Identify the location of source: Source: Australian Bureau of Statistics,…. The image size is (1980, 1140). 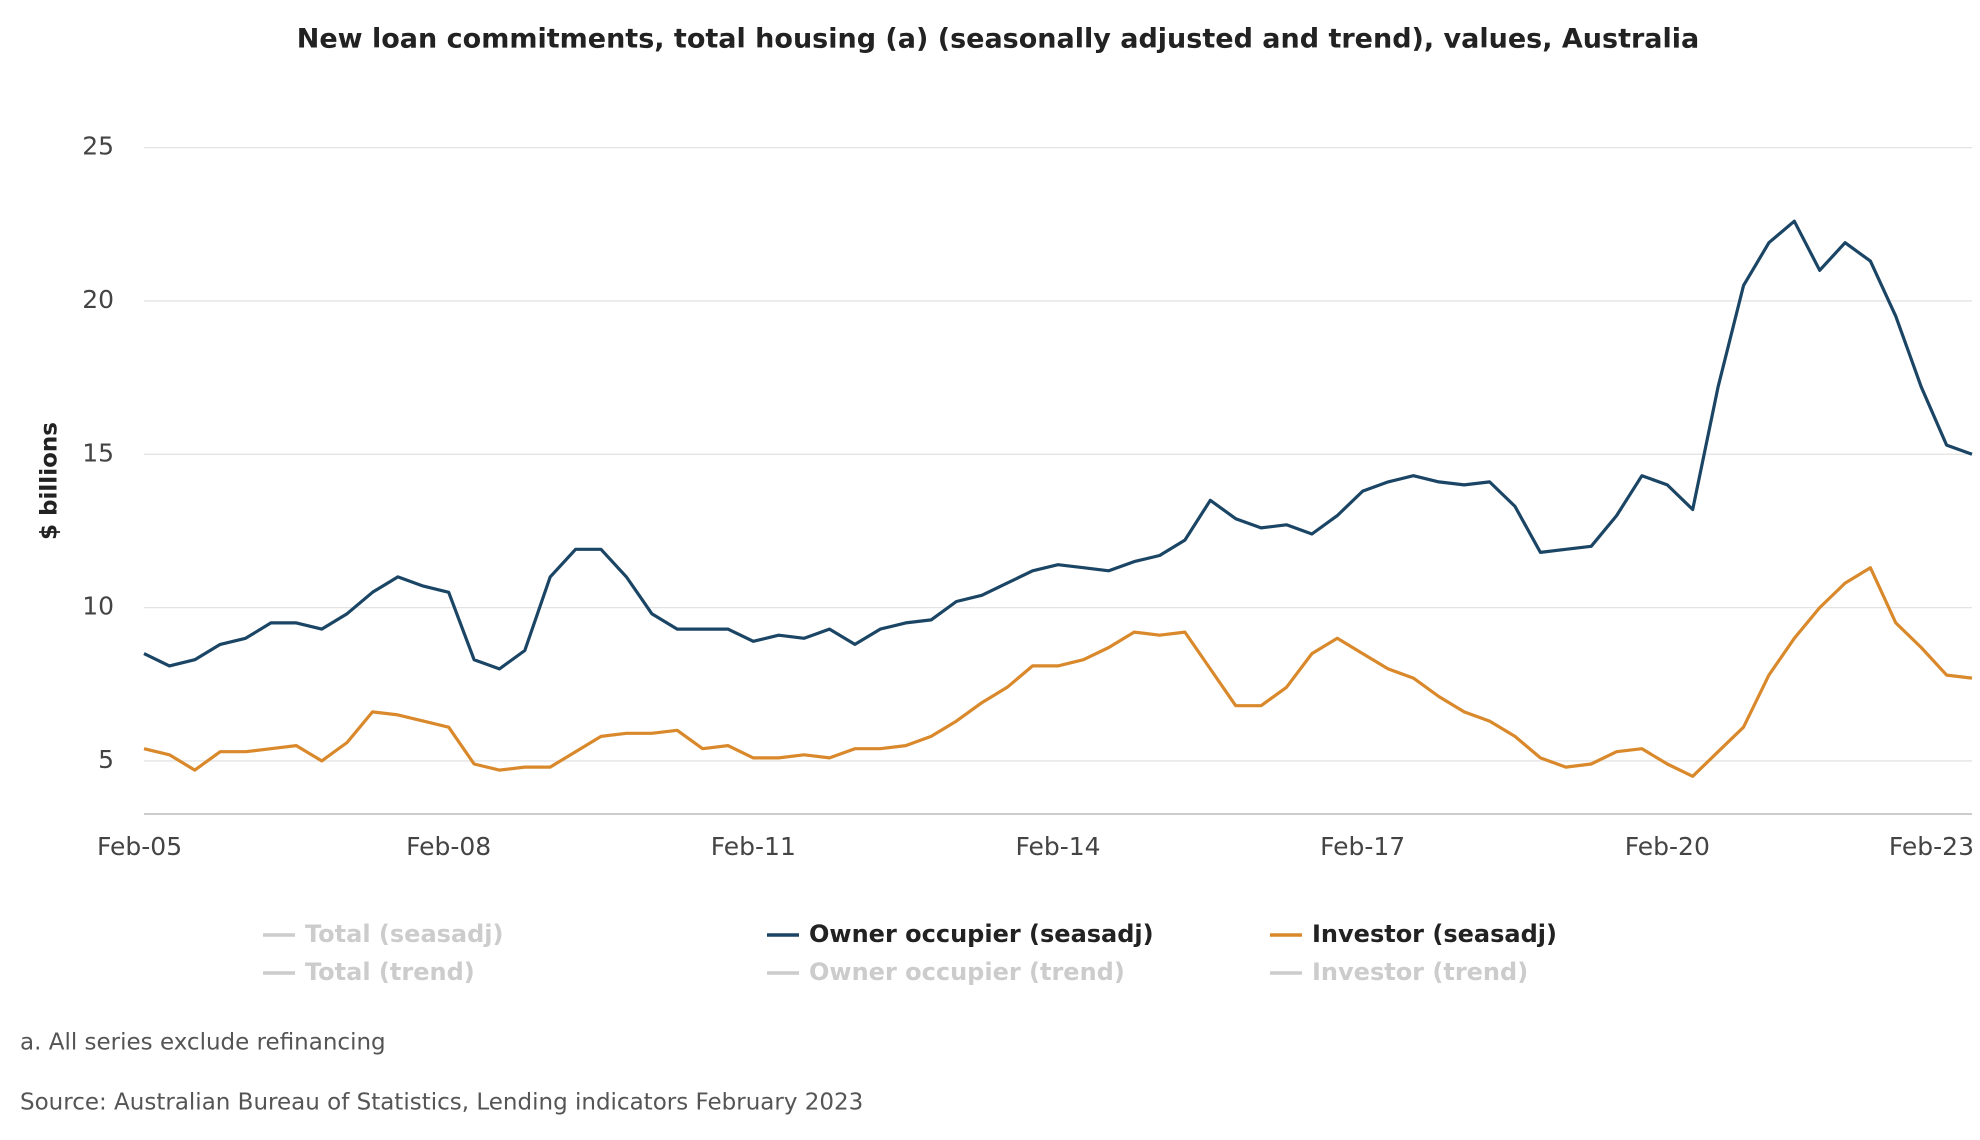
(441, 1103).